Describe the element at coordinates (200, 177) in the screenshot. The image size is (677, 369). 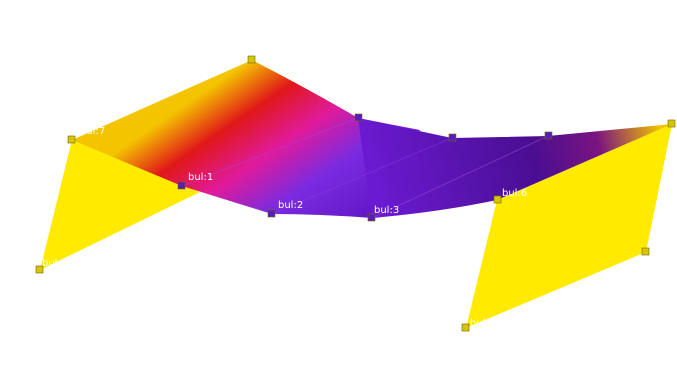
I see `node-label-1: bul:1` at that location.